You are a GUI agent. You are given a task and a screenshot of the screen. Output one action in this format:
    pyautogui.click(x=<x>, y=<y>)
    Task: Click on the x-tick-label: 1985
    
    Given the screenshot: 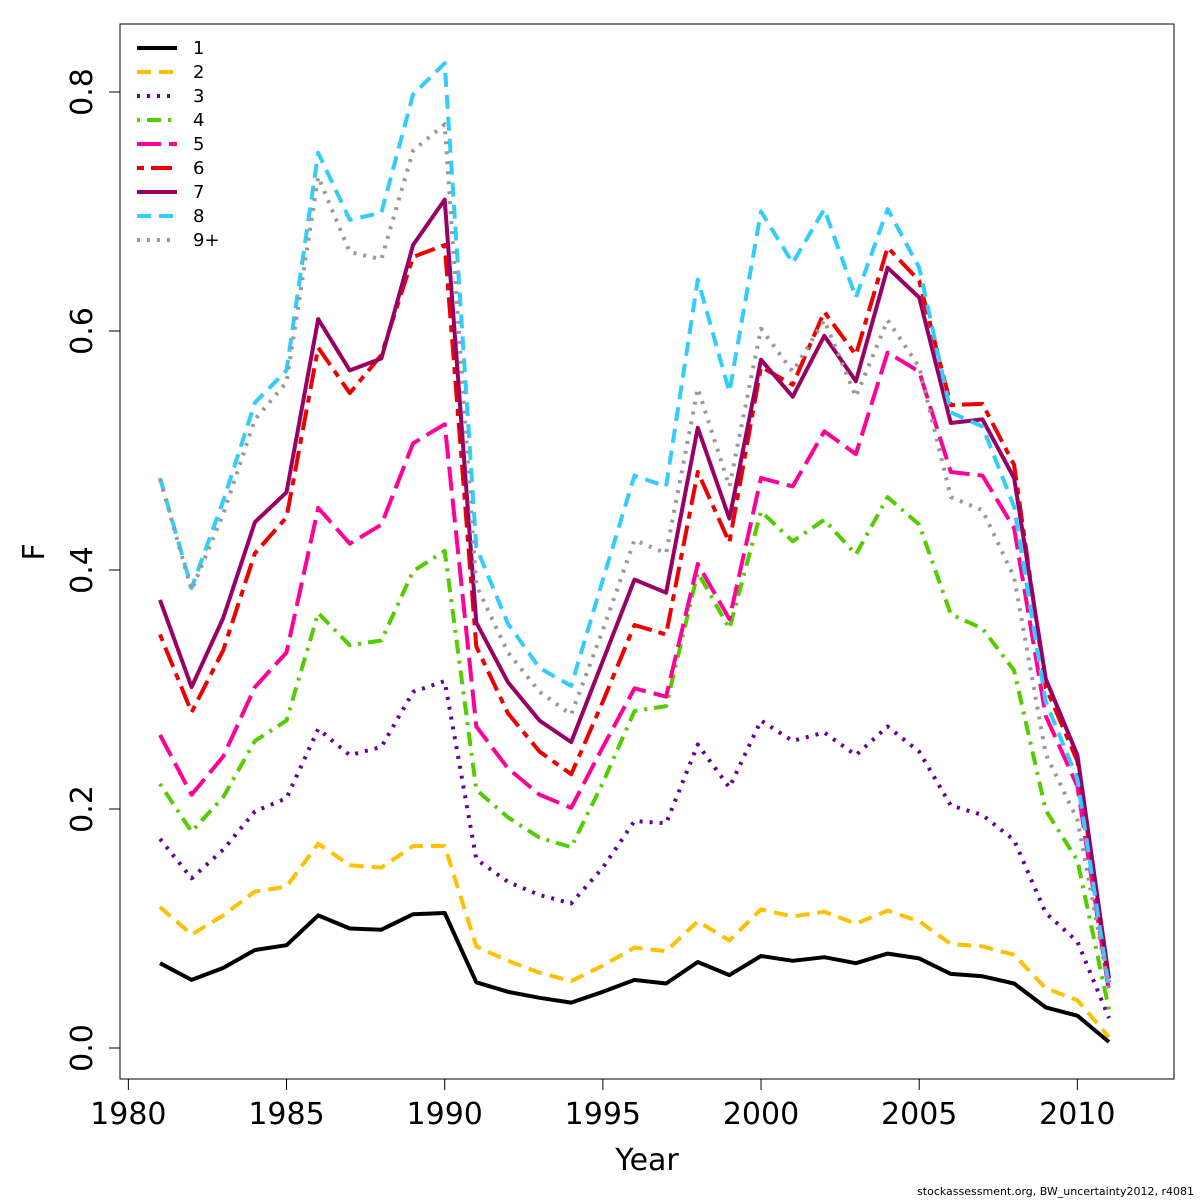 What is the action you would take?
    pyautogui.click(x=286, y=1114)
    